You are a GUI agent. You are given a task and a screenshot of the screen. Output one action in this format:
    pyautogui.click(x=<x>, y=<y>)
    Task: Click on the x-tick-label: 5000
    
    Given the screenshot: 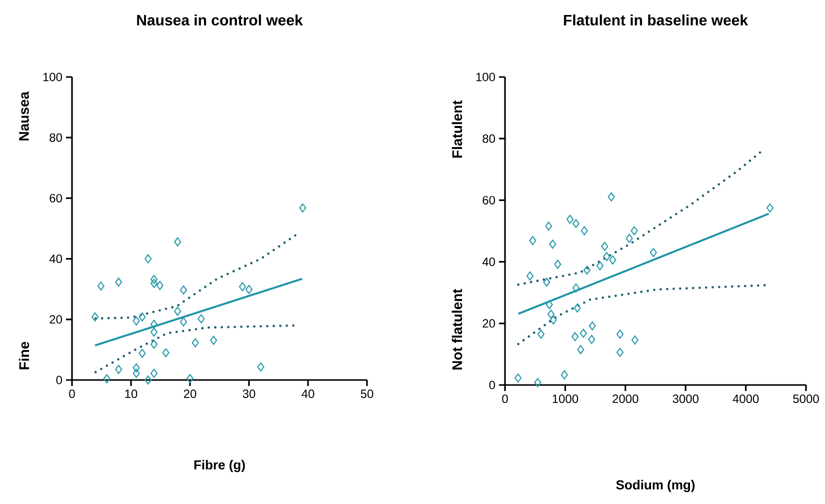 What is the action you would take?
    pyautogui.click(x=806, y=399)
    